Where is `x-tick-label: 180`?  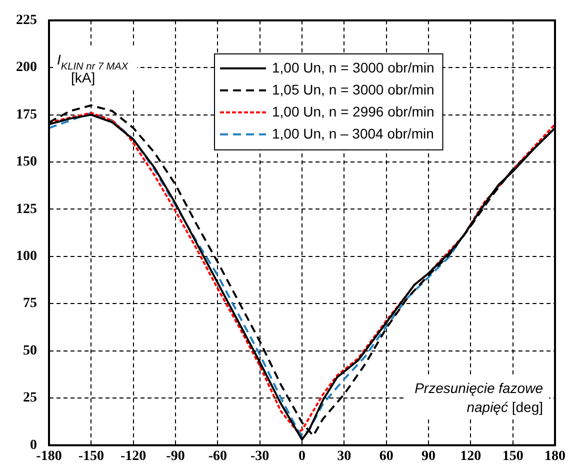 x-tick-label: 180 is located at coordinates (555, 456).